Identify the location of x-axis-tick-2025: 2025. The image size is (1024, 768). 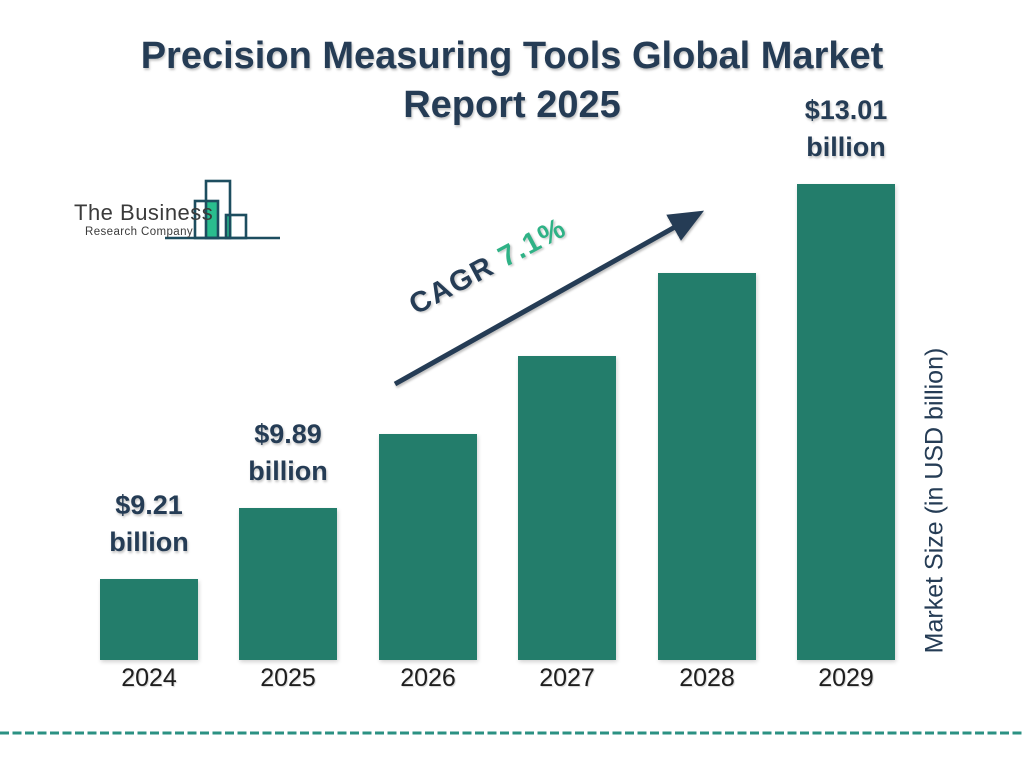
(288, 678).